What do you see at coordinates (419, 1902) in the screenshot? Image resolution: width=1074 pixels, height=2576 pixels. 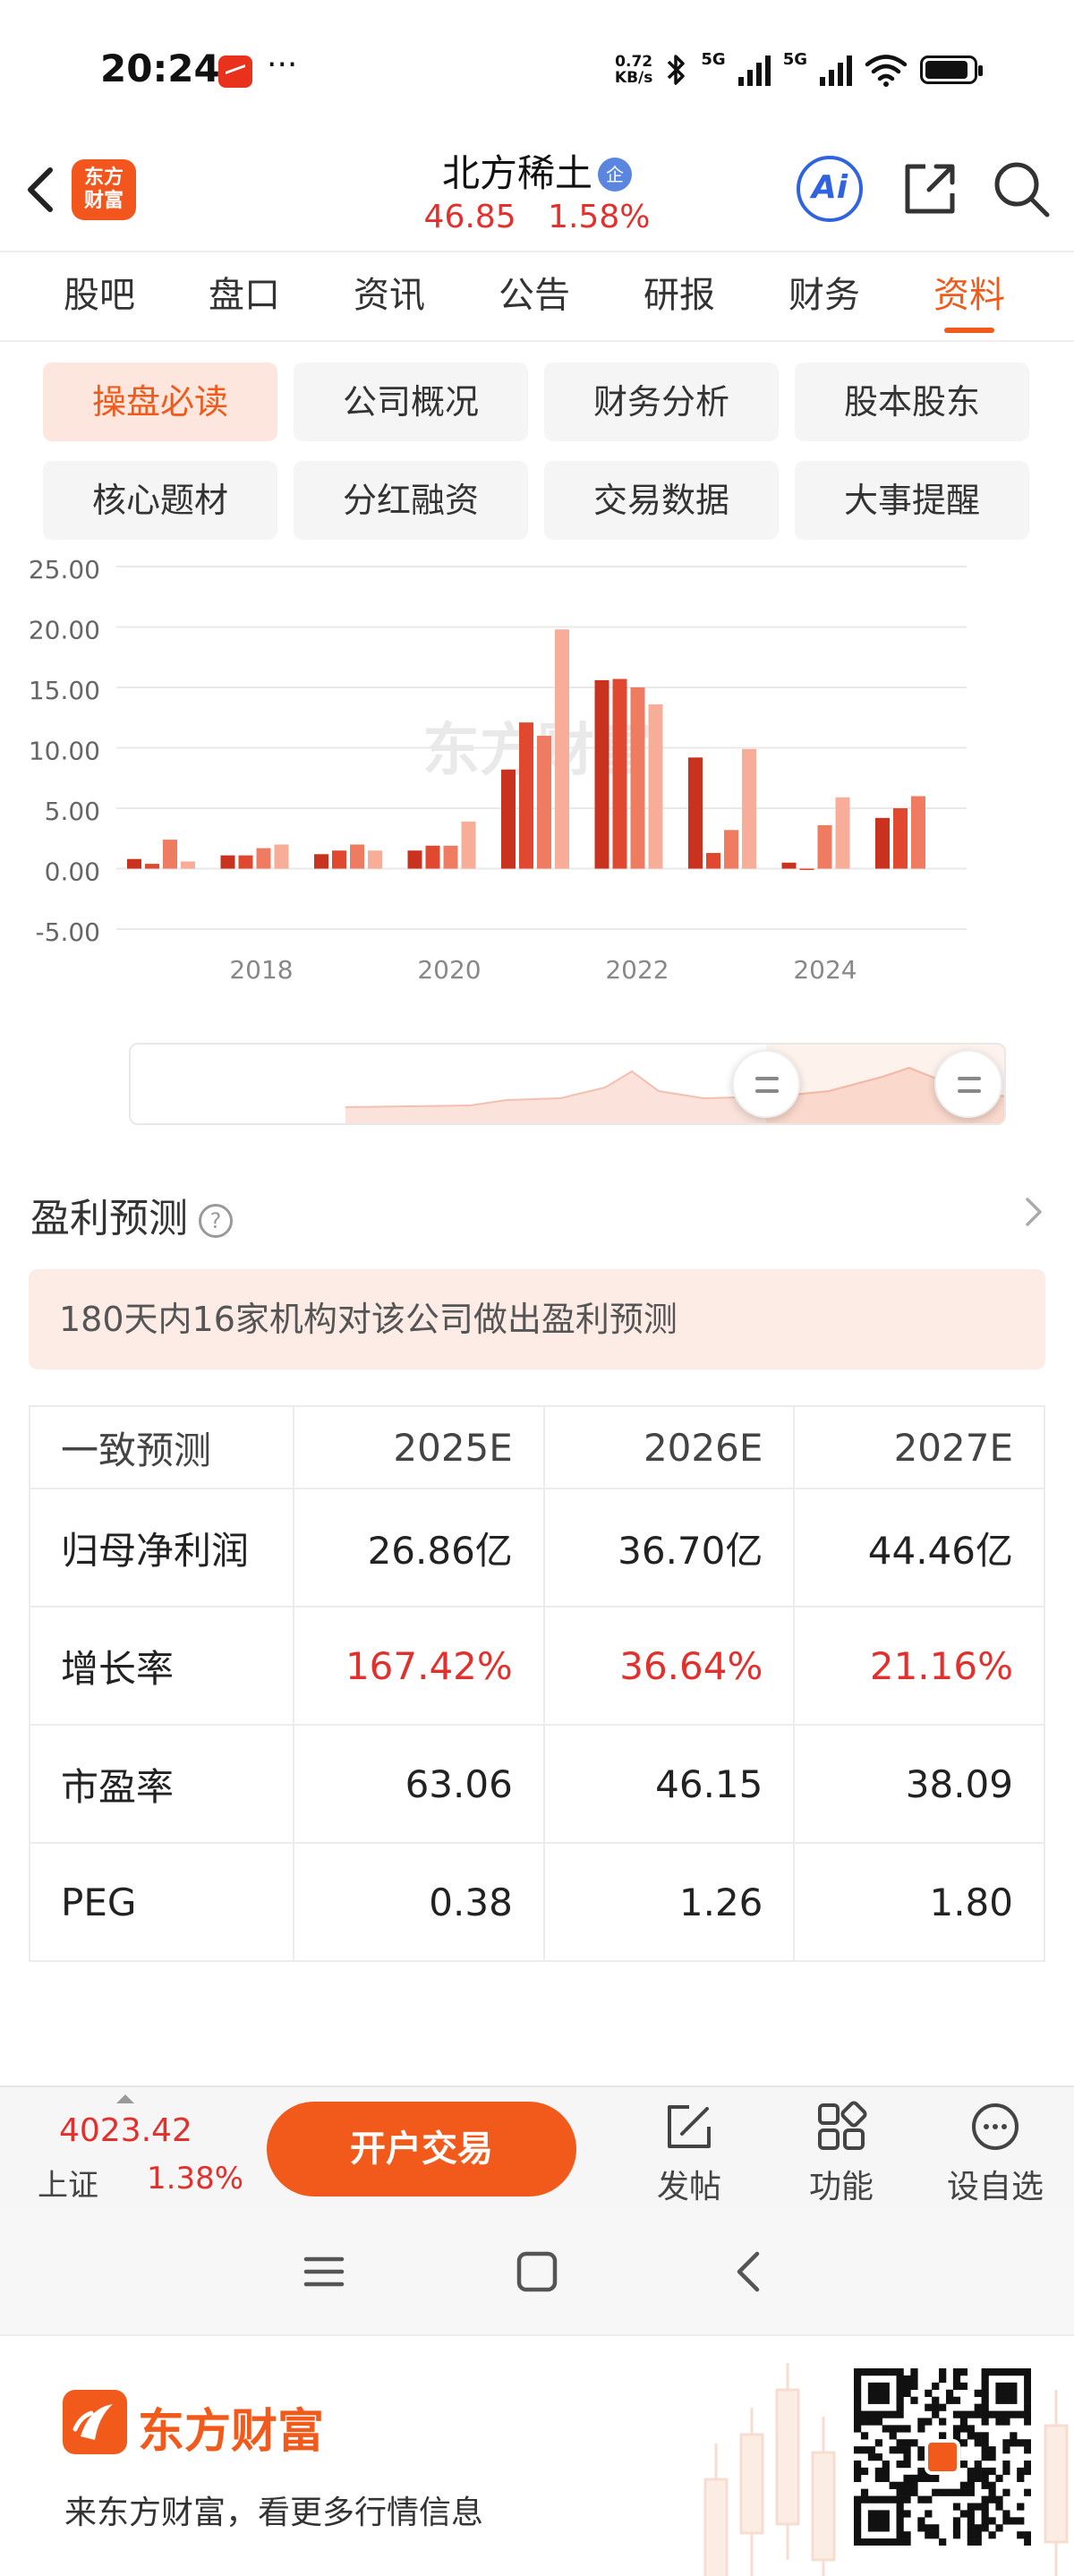 I see `table-cell: 0.38` at bounding box center [419, 1902].